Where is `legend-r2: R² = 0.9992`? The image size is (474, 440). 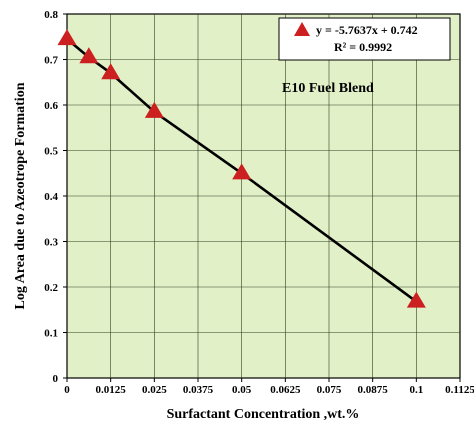 legend-r2: R² = 0.9992 is located at coordinates (363, 47).